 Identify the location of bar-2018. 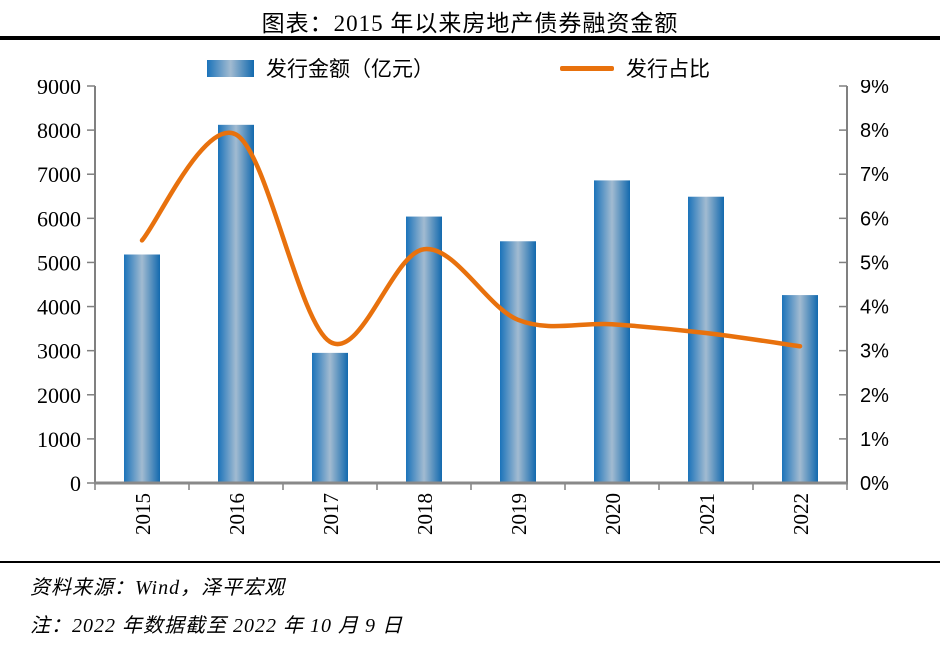
(424, 349).